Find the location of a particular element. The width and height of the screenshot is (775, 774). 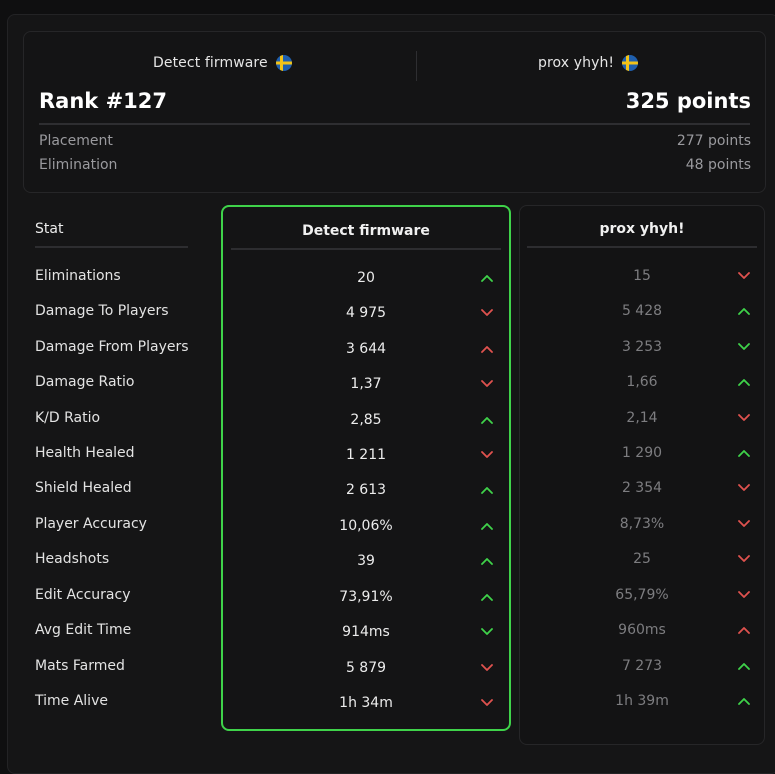

player-a-stat-value: 3 644 is located at coordinates (366, 349).